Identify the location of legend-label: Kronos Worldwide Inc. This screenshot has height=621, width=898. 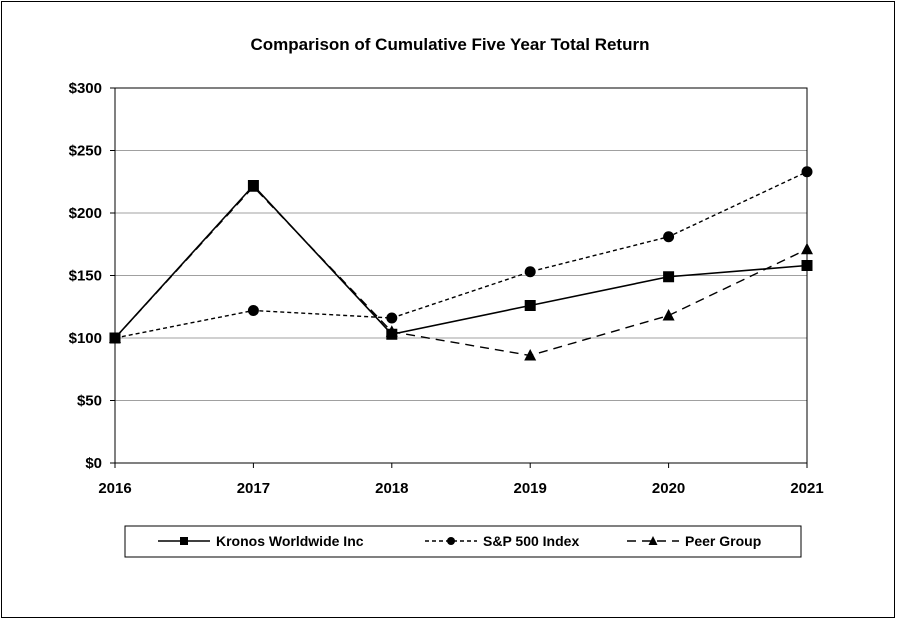
(290, 541).